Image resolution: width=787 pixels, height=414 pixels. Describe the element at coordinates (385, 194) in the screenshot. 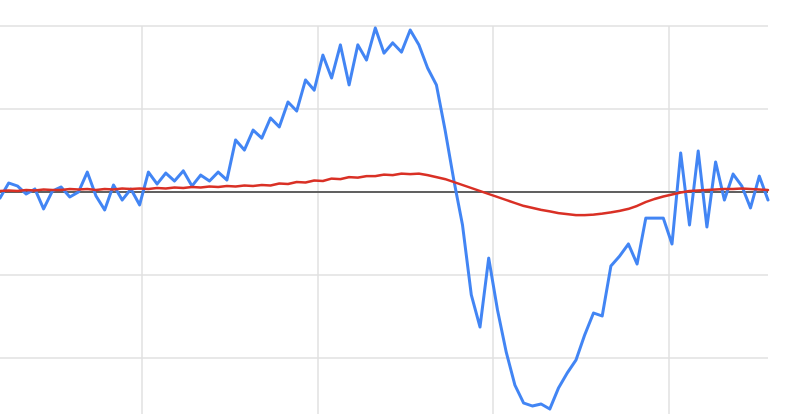

I see `red-series-line` at that location.